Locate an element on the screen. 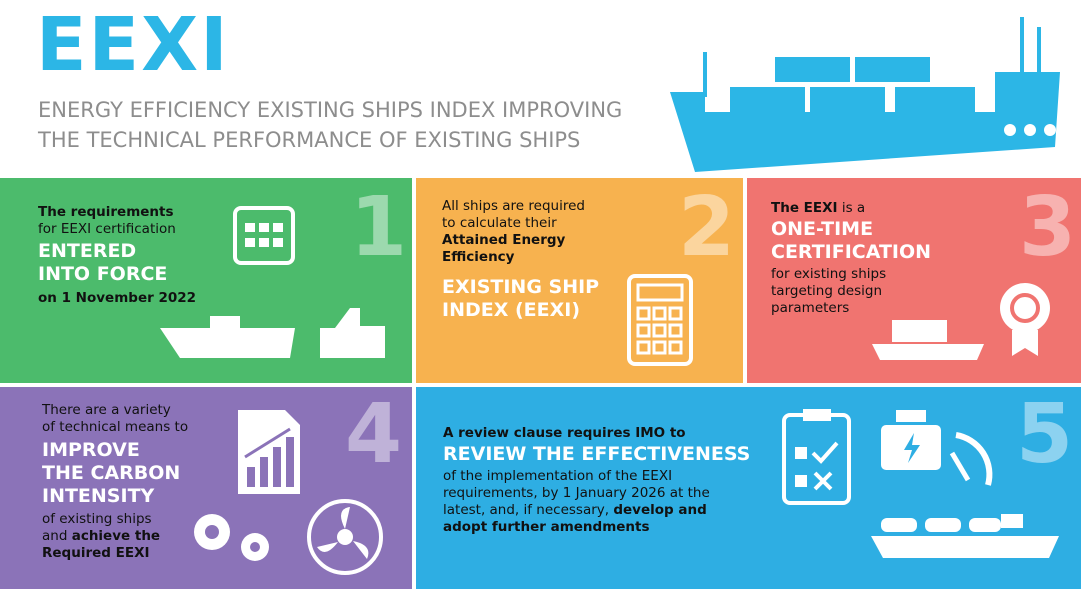 This screenshot has height=589, width=1081. panel-number: 3 is located at coordinates (1048, 227).